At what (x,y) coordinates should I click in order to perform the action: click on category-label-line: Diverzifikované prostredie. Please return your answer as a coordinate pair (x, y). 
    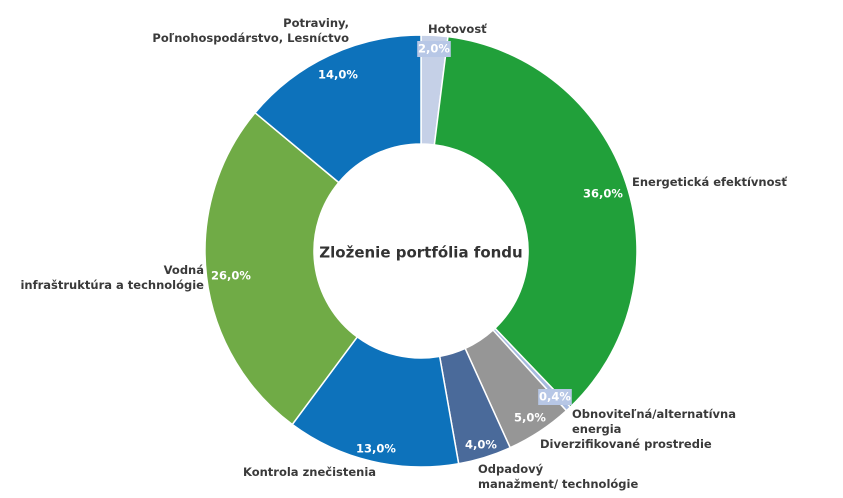
    Looking at the image, I should click on (626, 444).